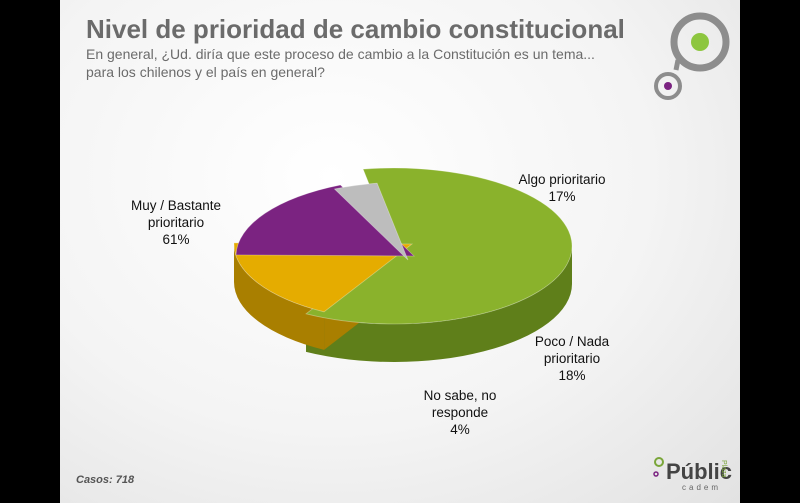 The image size is (800, 503). I want to click on pie-slice-label-line: responde, so click(460, 412).